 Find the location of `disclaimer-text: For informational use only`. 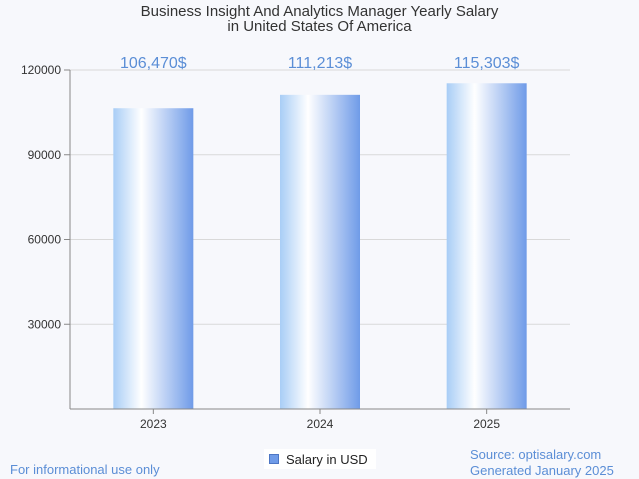

disclaimer-text: For informational use only is located at coordinates (85, 469).